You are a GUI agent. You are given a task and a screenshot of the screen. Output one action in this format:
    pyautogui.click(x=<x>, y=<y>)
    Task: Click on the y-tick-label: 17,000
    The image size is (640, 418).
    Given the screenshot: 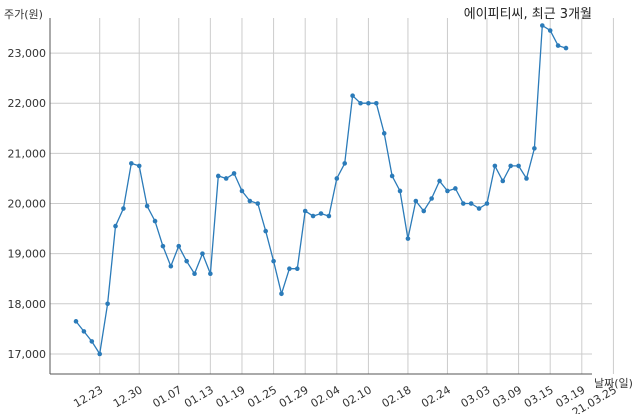 What is the action you would take?
    pyautogui.click(x=27, y=354)
    